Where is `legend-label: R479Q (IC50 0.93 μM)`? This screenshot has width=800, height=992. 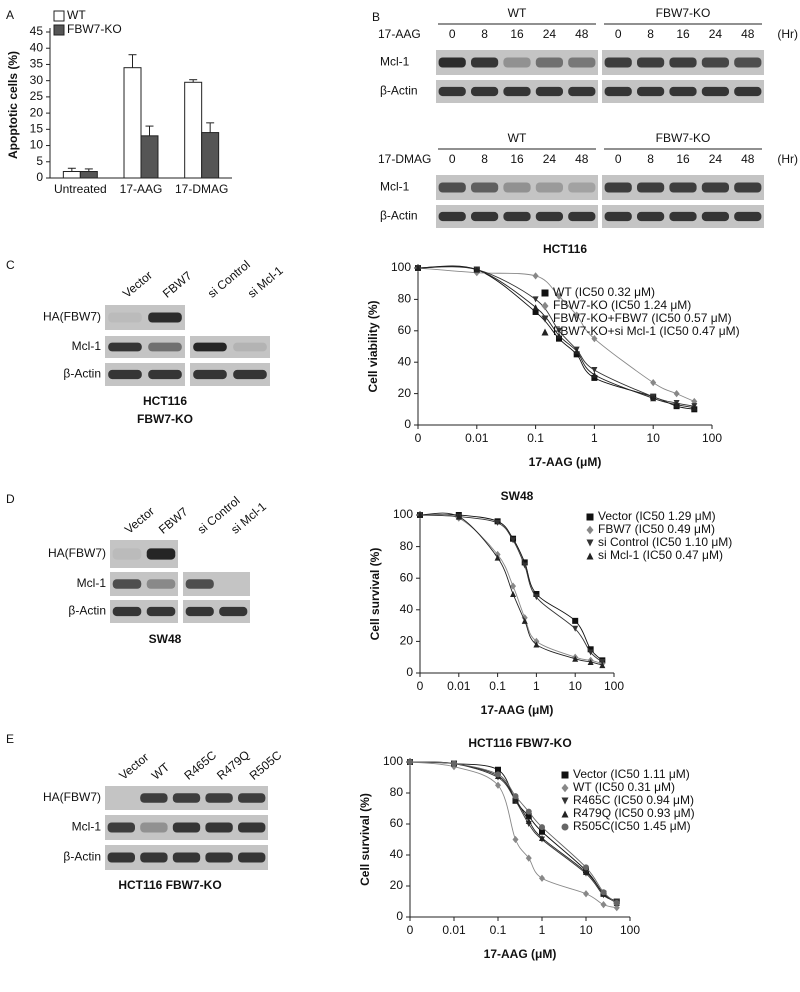 legend-label: R479Q (IC50 0.93 μM) is located at coordinates (634, 813).